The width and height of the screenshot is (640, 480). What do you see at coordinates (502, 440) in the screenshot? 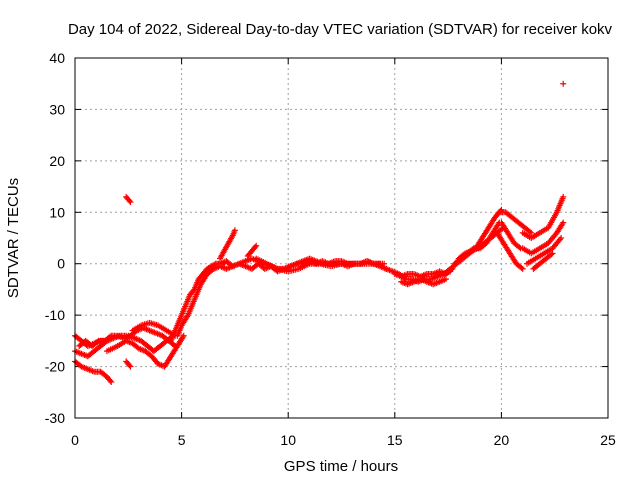
I see `x-tick-label: 20` at bounding box center [502, 440].